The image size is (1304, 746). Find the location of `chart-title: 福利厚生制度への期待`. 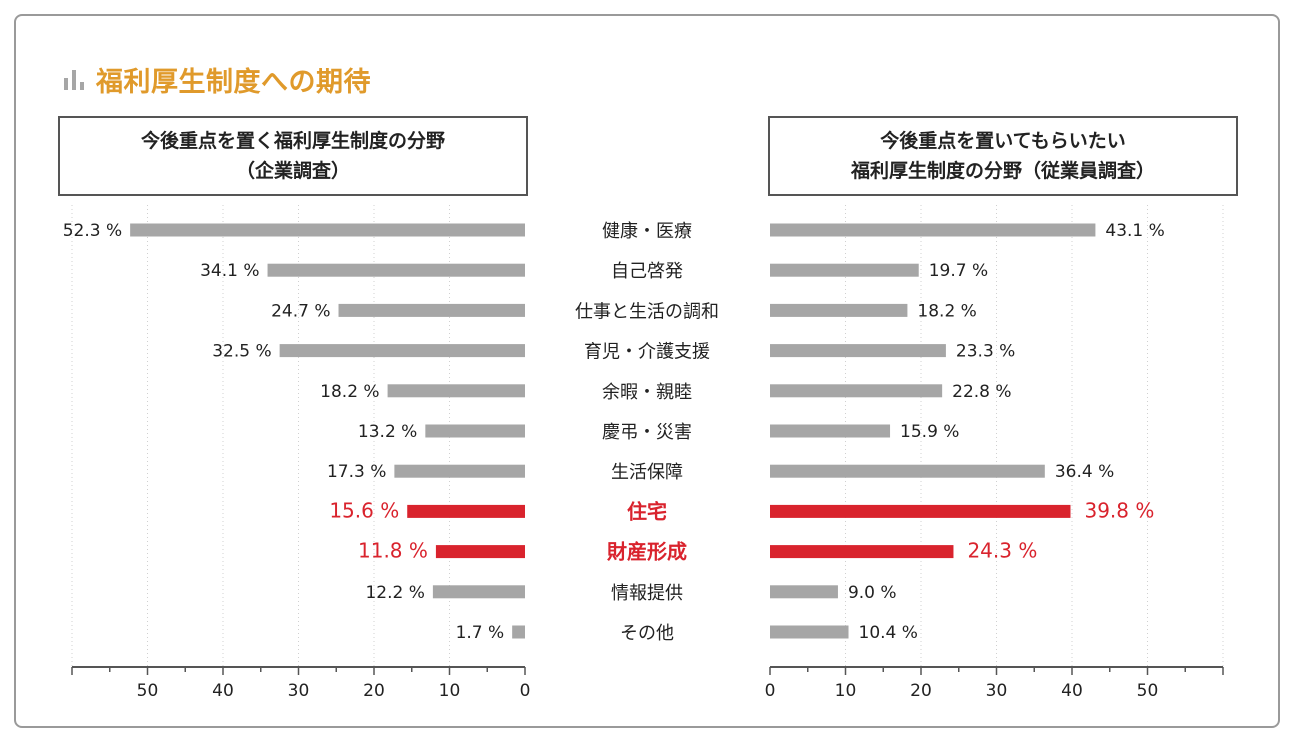

chart-title: 福利厚生制度への期待 is located at coordinates (233, 82).